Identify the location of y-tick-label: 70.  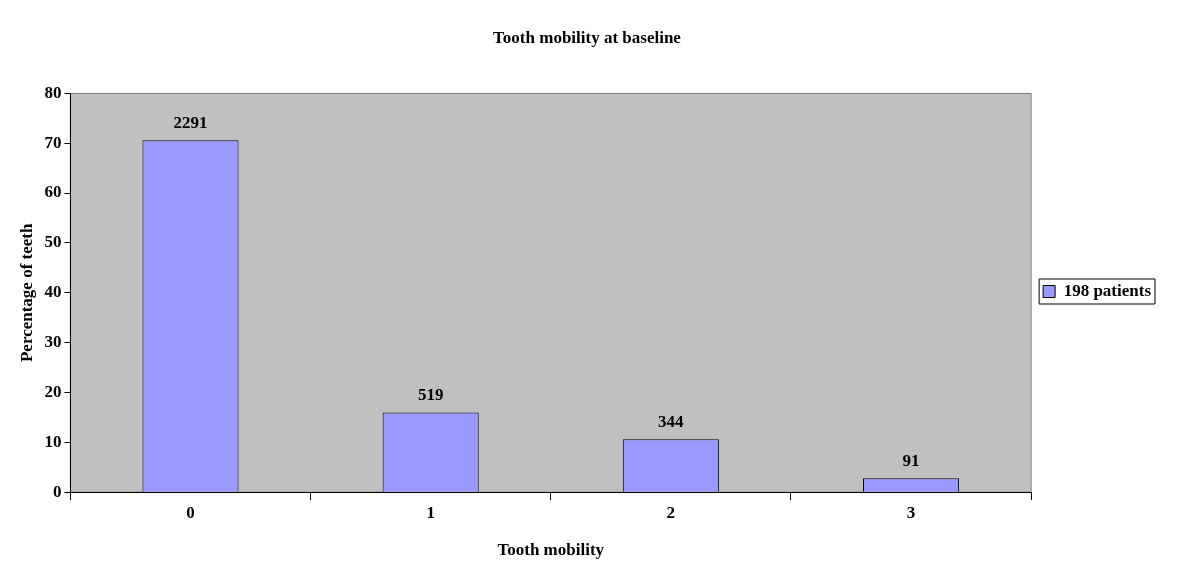
(53, 142).